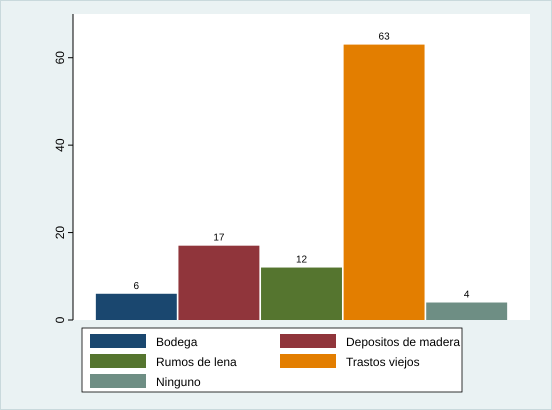  Describe the element at coordinates (384, 37) in the screenshot. I see `data-label: 63` at that location.